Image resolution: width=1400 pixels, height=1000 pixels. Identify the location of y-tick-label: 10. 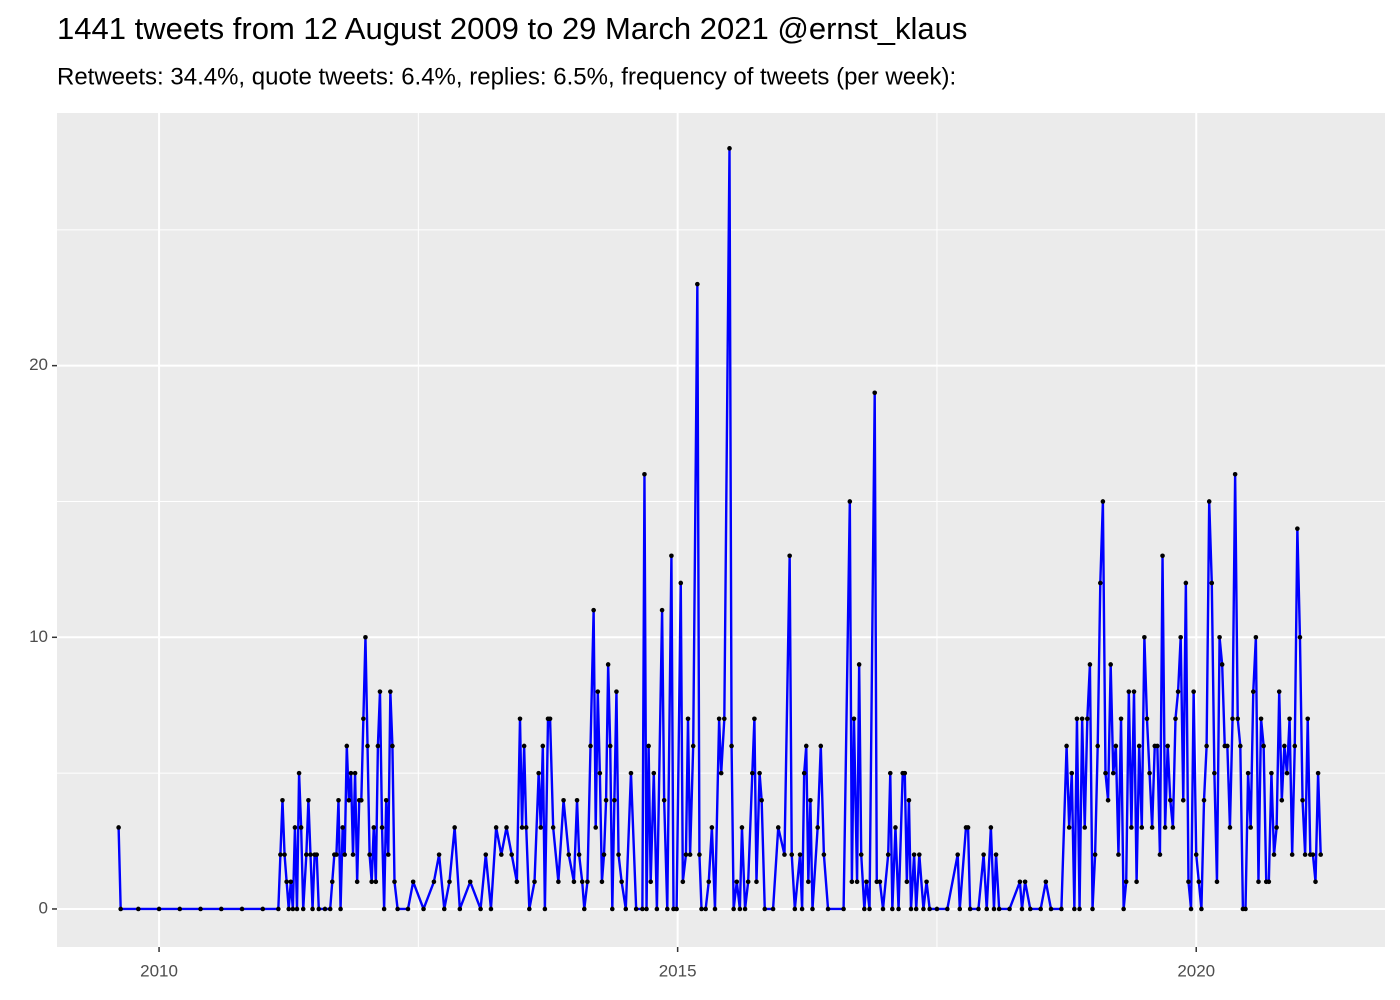
(38, 636).